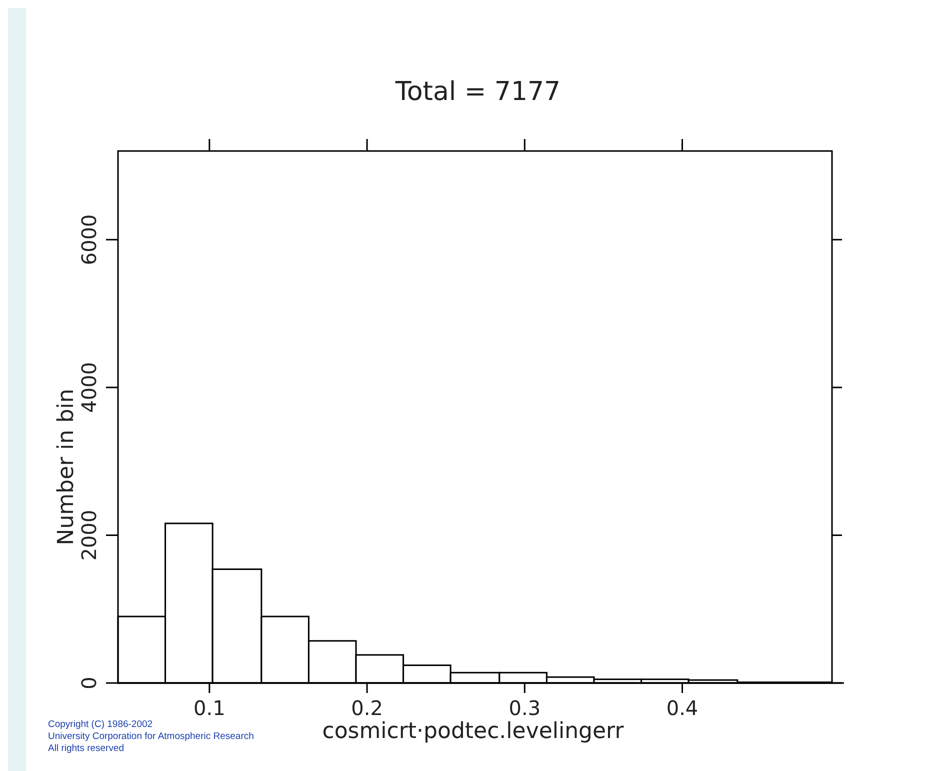 The image size is (944, 771). What do you see at coordinates (151, 736) in the screenshot?
I see `text: Copyright (C) 1986-2002 University Corporation for Atmospheric Research All rights reserved` at bounding box center [151, 736].